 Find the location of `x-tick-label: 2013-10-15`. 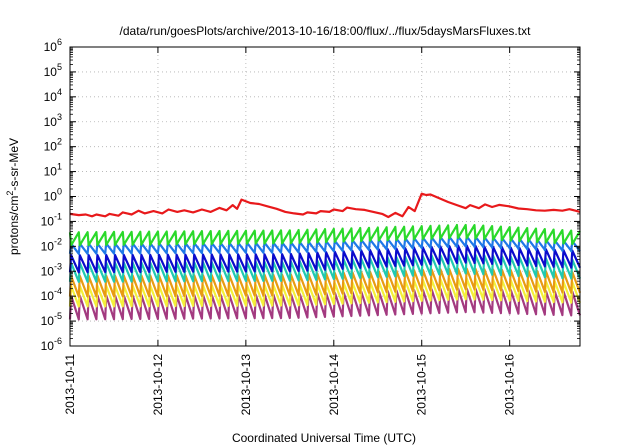

x-tick-label: 2013-10-15 is located at coordinates (422, 385).